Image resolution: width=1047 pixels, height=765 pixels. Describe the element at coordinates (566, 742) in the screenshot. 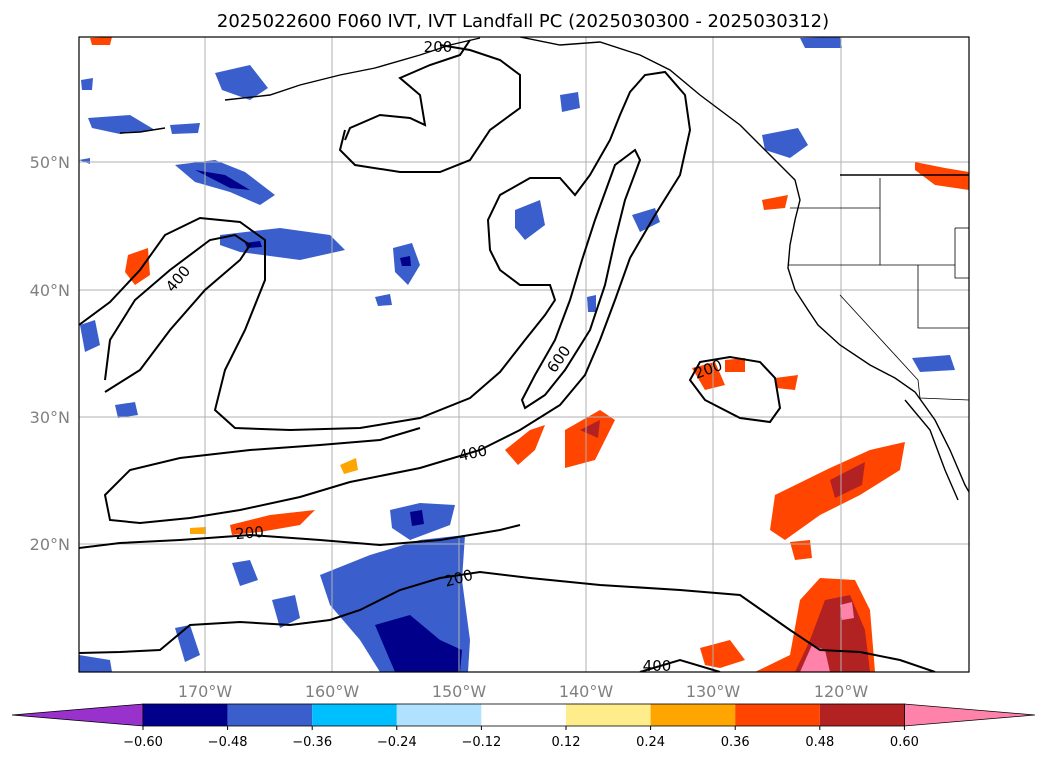

I see `colorbar-tick-label: 0.12` at that location.